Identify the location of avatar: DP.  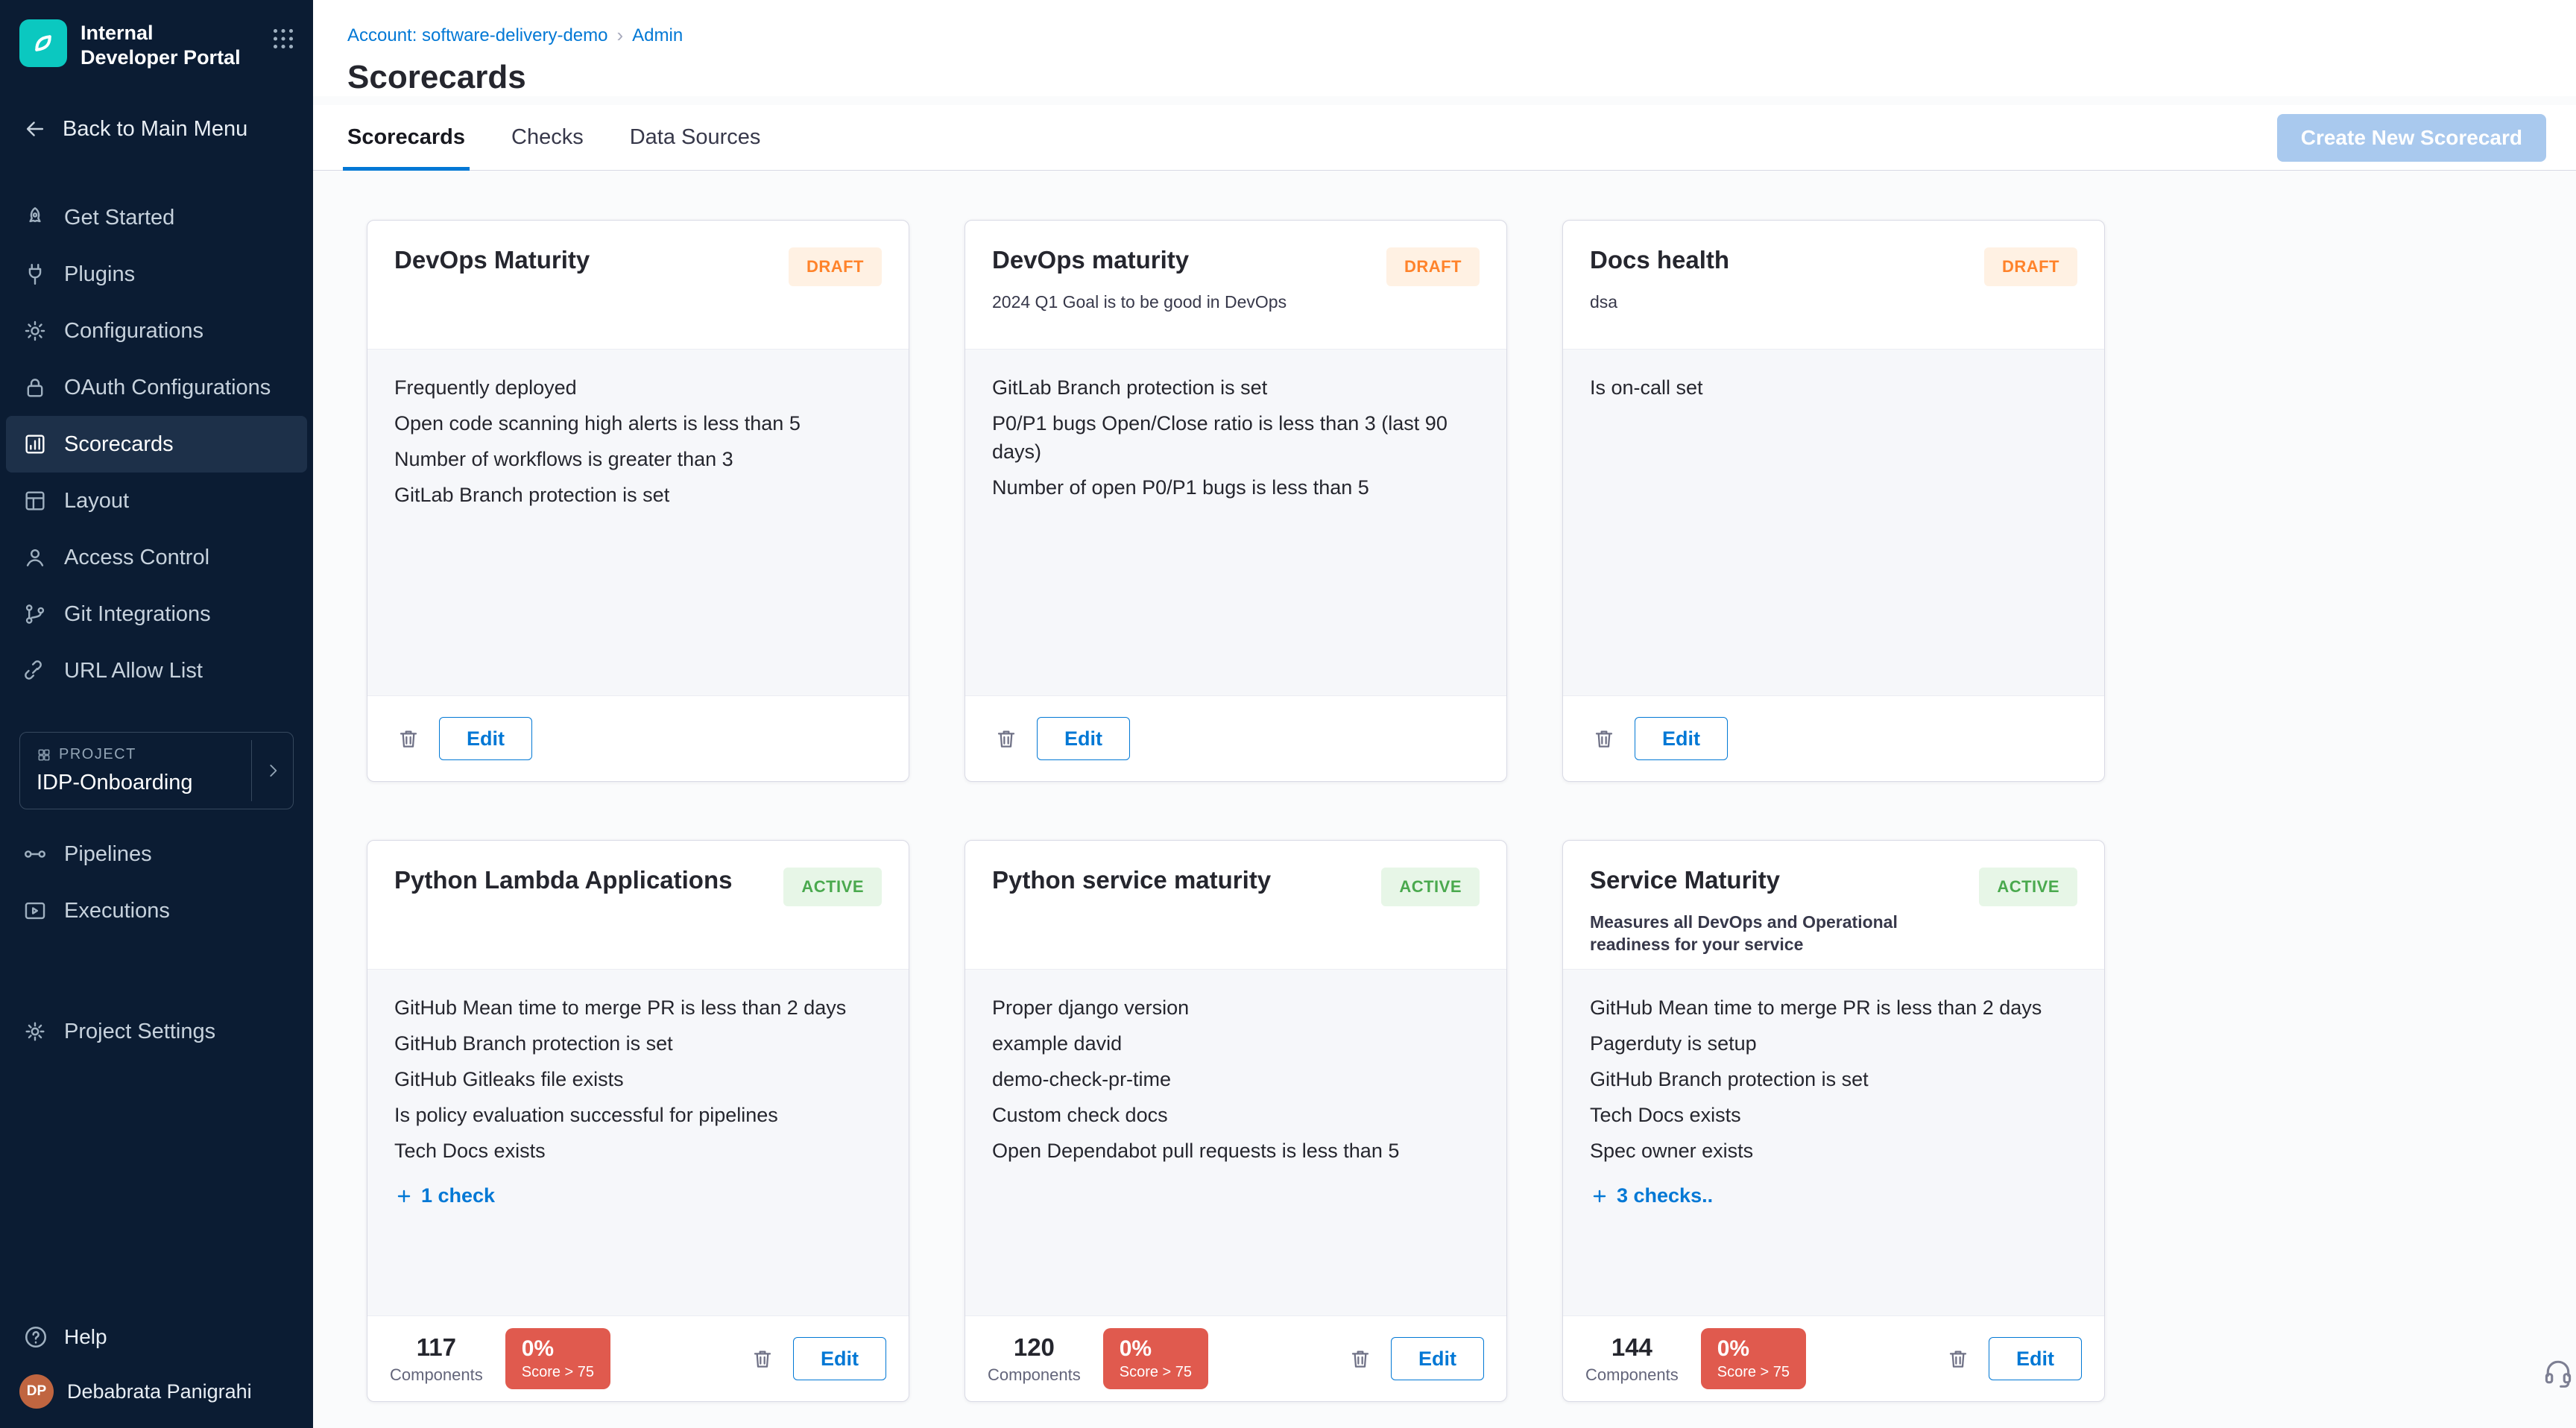
(36, 1391).